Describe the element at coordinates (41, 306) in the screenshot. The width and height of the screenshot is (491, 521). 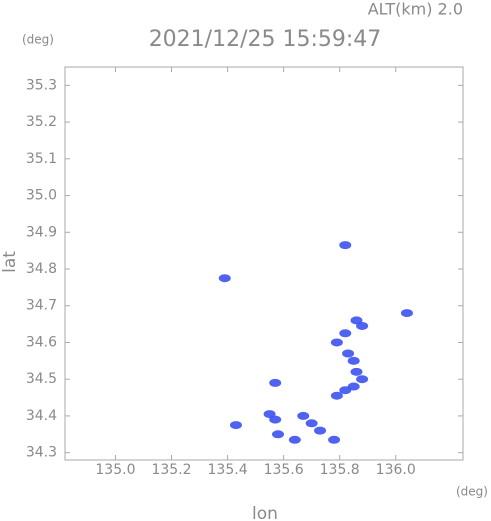
I see `y-tick-label: 34.7` at that location.